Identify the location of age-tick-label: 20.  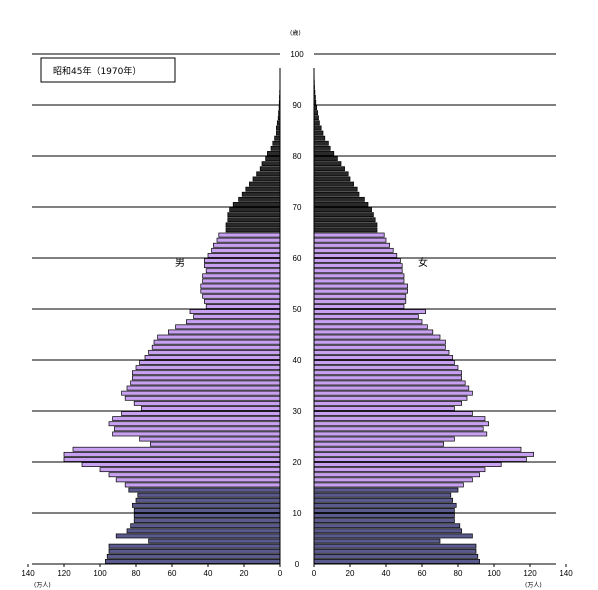
(297, 462).